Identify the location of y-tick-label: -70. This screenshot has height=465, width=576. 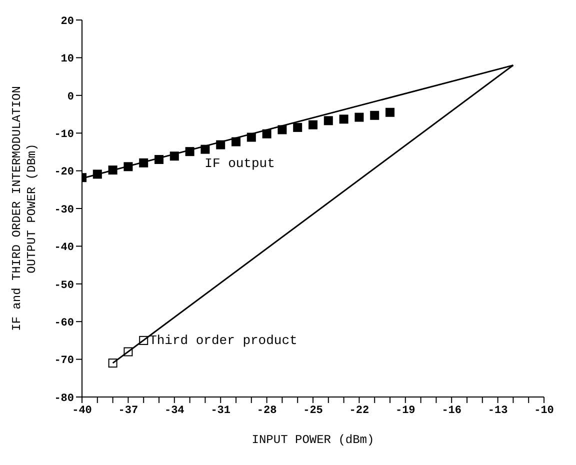
(64, 361).